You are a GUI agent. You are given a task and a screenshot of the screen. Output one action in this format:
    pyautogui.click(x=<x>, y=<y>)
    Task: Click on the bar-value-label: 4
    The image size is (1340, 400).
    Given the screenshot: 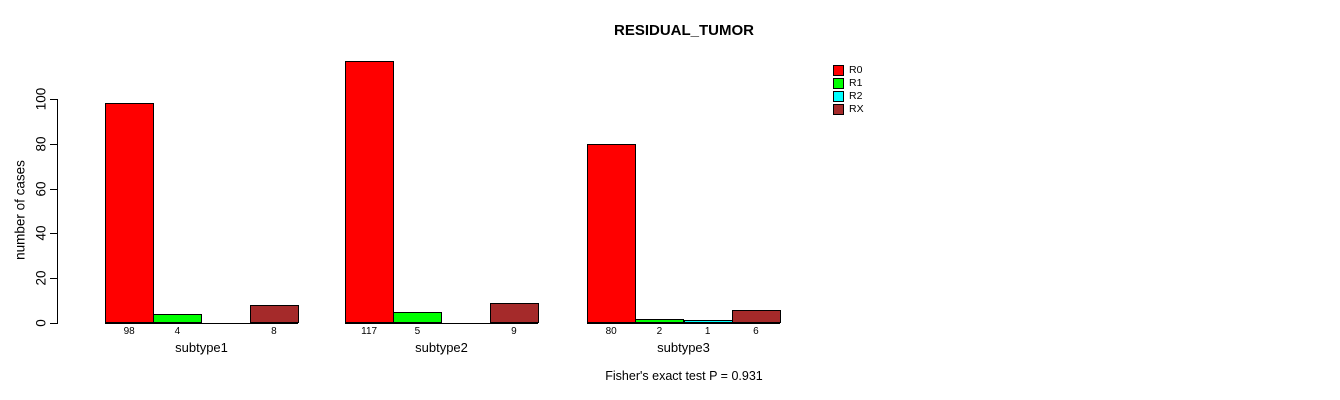 What is the action you would take?
    pyautogui.click(x=177, y=331)
    